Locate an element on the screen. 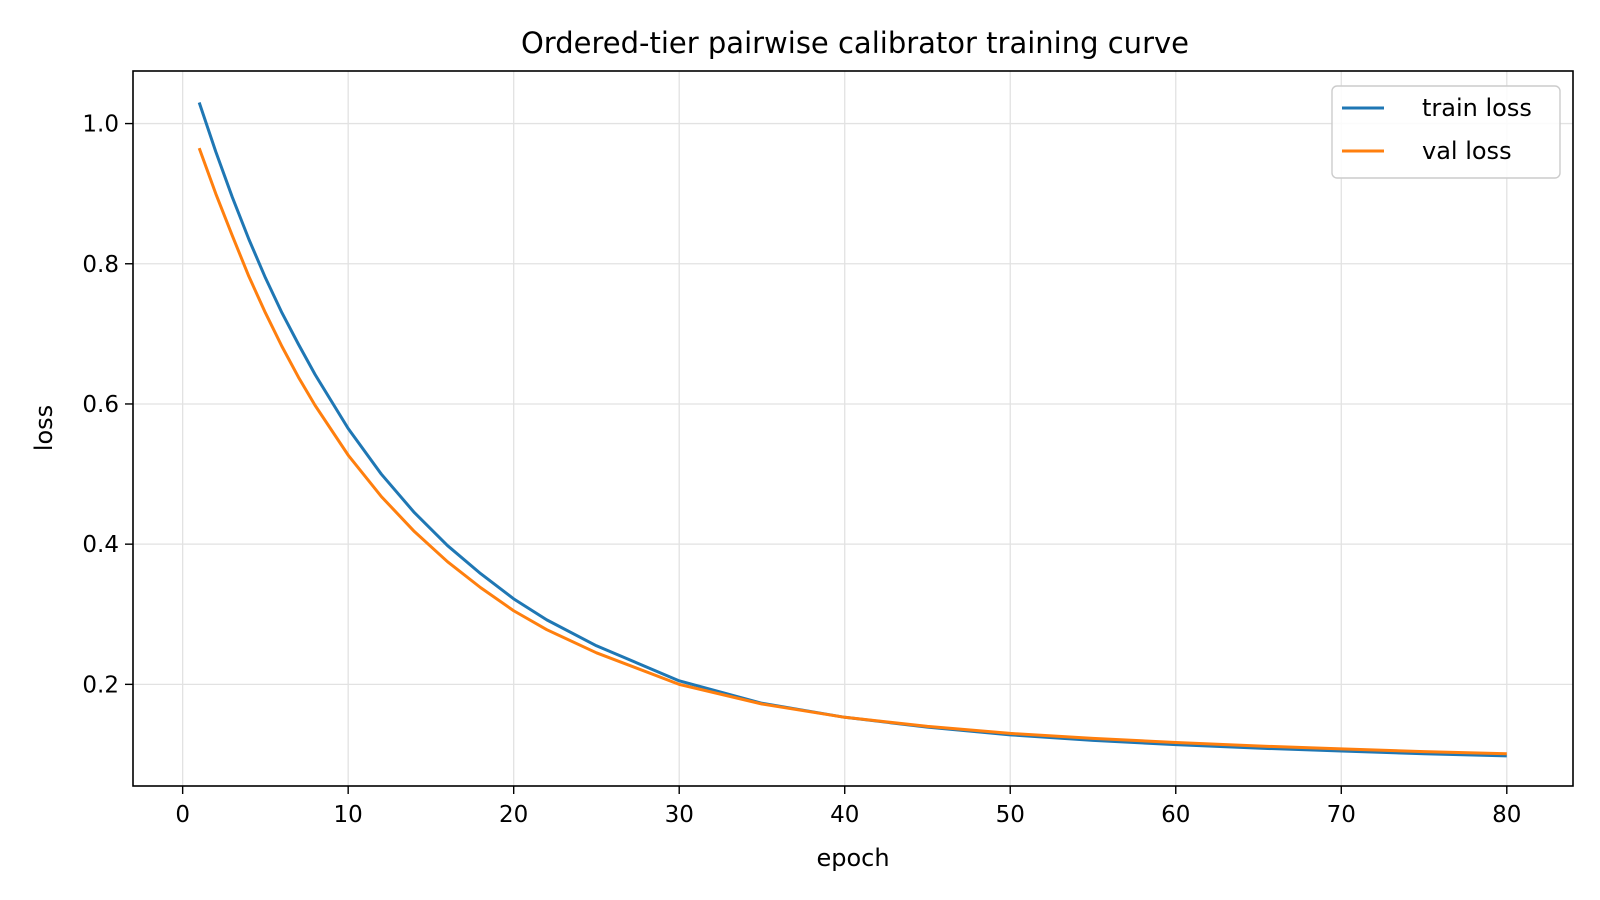 Image resolution: width=1600 pixels, height=900 pixels. x-tick-label: 30 is located at coordinates (679, 815).